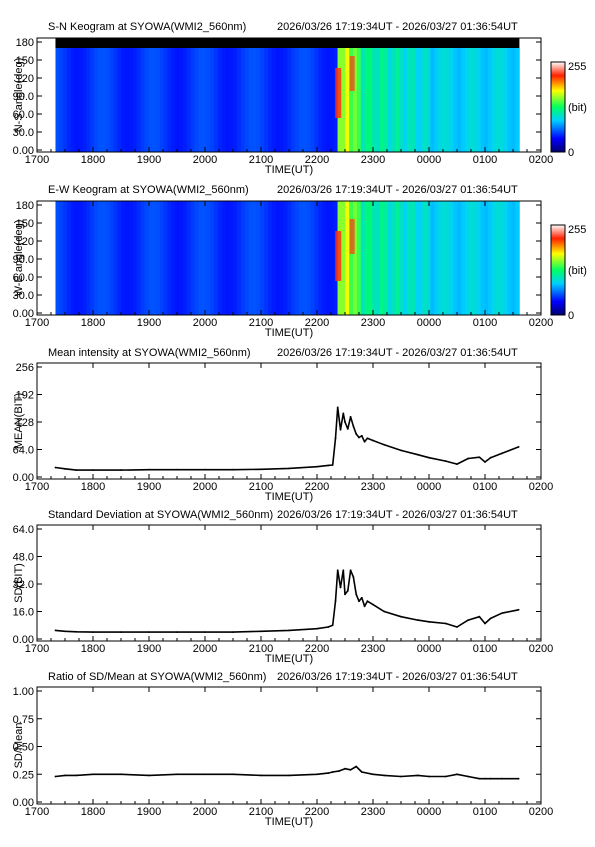 The width and height of the screenshot is (595, 847). What do you see at coordinates (23, 775) in the screenshot?
I see `y-tick-label: 0.25` at bounding box center [23, 775].